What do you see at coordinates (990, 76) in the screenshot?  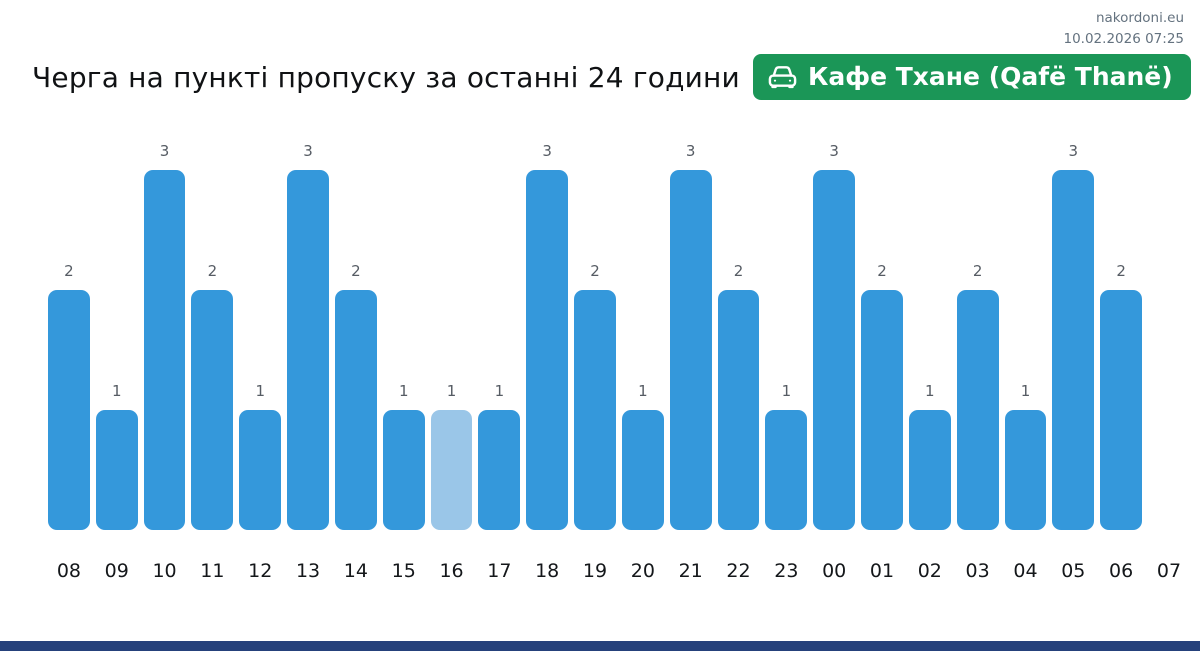 I see `checkpoint-badge-label: Кафе Тхане (Qafë Thanë)` at bounding box center [990, 76].